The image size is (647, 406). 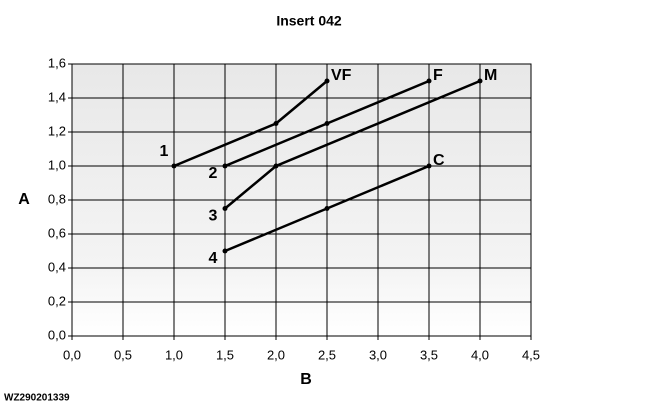 I want to click on x-tick-label: 3,0, so click(x=378, y=354).